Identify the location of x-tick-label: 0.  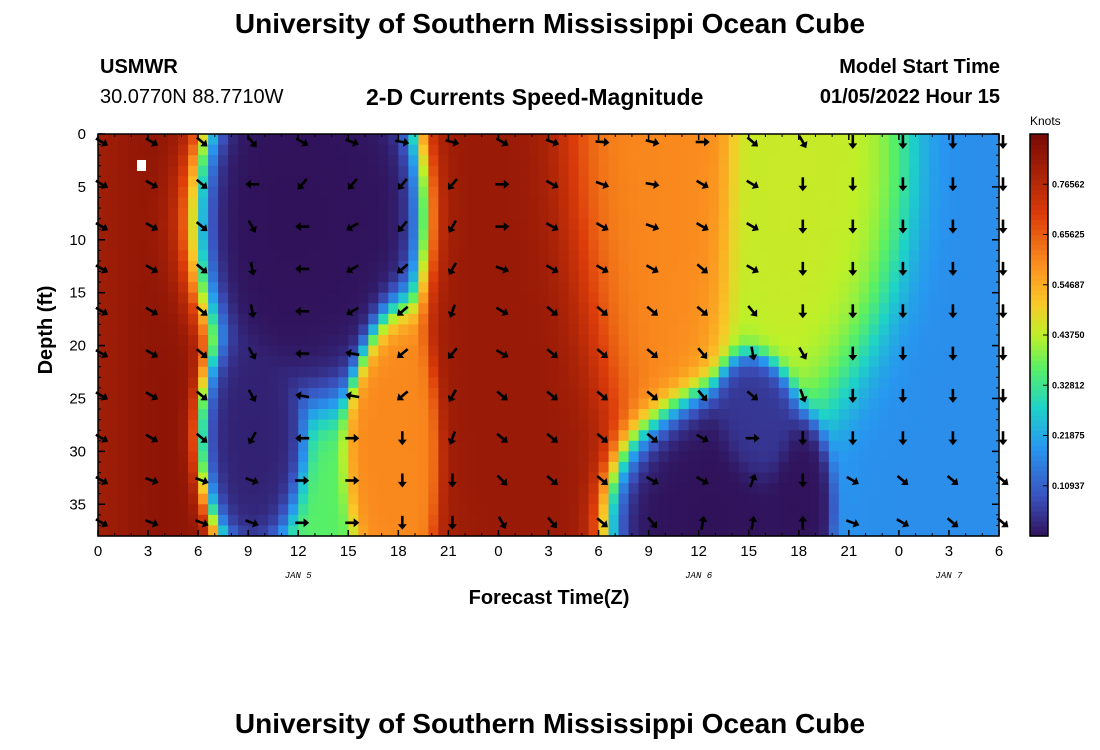
(498, 551).